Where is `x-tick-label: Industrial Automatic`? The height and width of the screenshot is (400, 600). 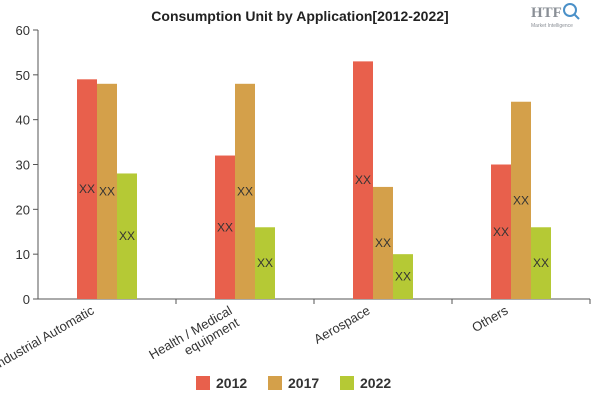 x-tick-label: Industrial Automatic is located at coordinates (48, 337).